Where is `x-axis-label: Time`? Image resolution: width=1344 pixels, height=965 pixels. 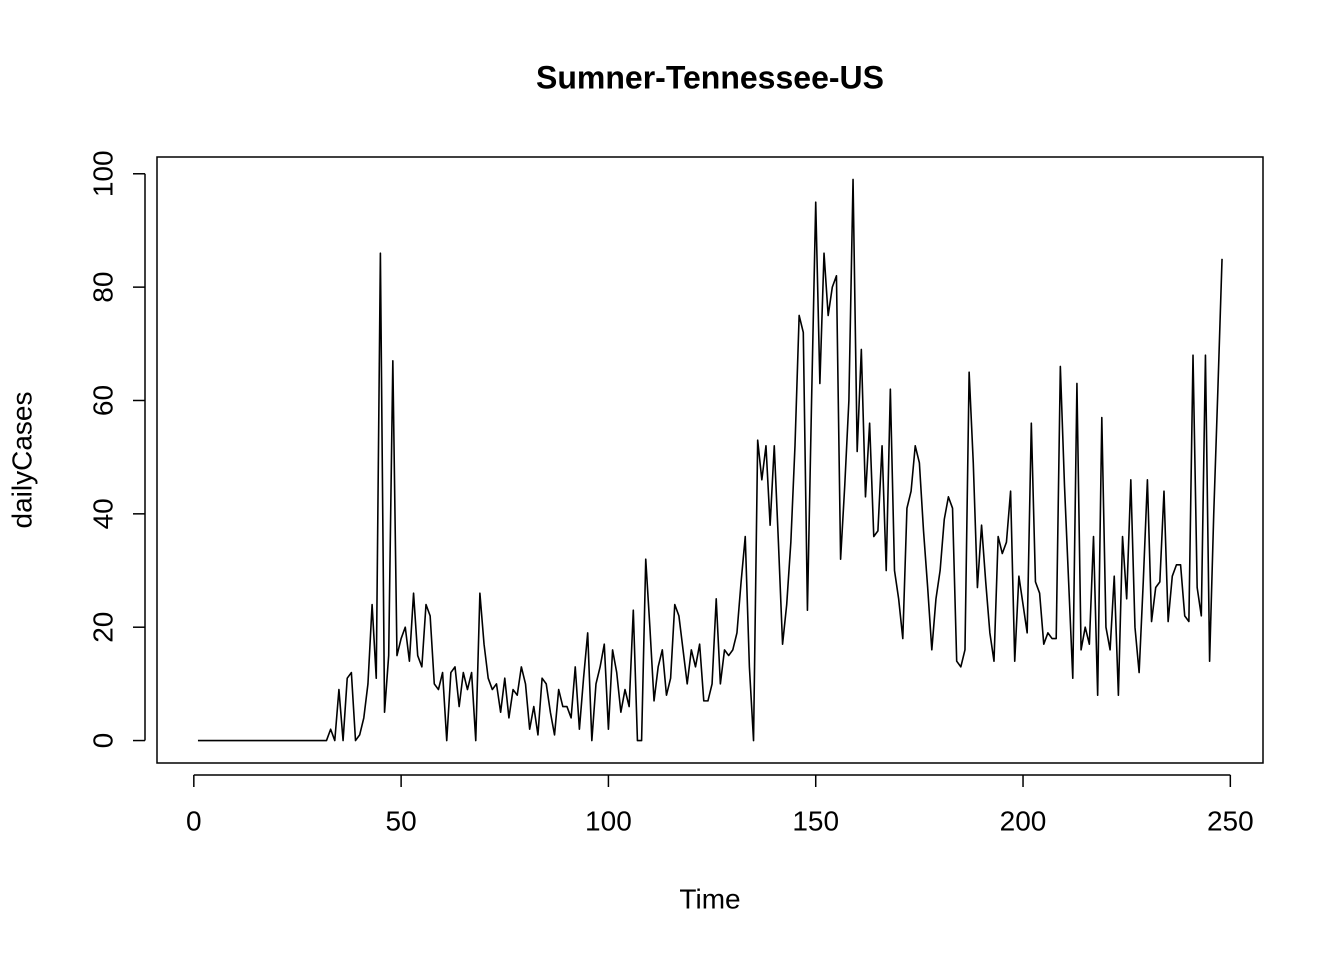 x-axis-label: Time is located at coordinates (709, 898).